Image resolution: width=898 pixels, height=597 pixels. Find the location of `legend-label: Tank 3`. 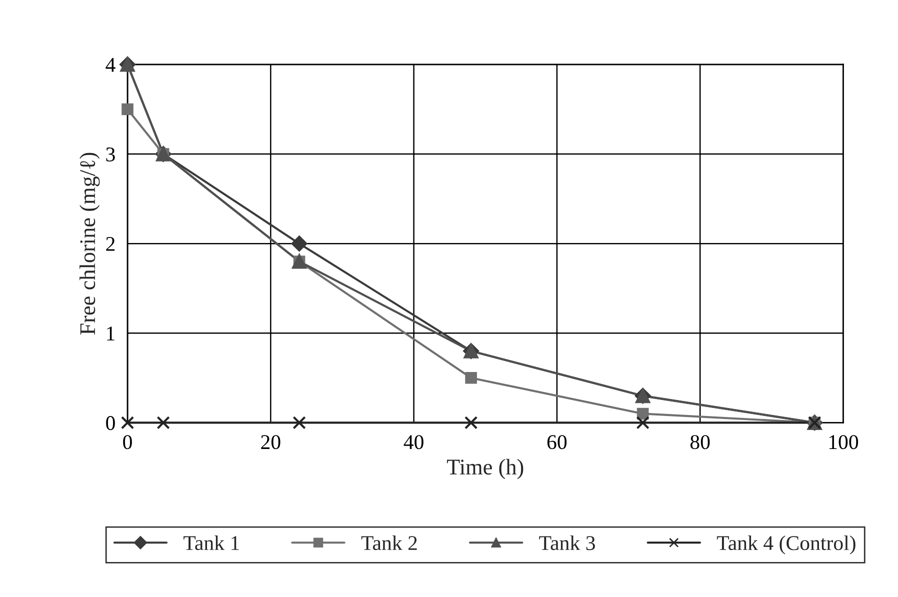

legend-label: Tank 3 is located at coordinates (567, 542).